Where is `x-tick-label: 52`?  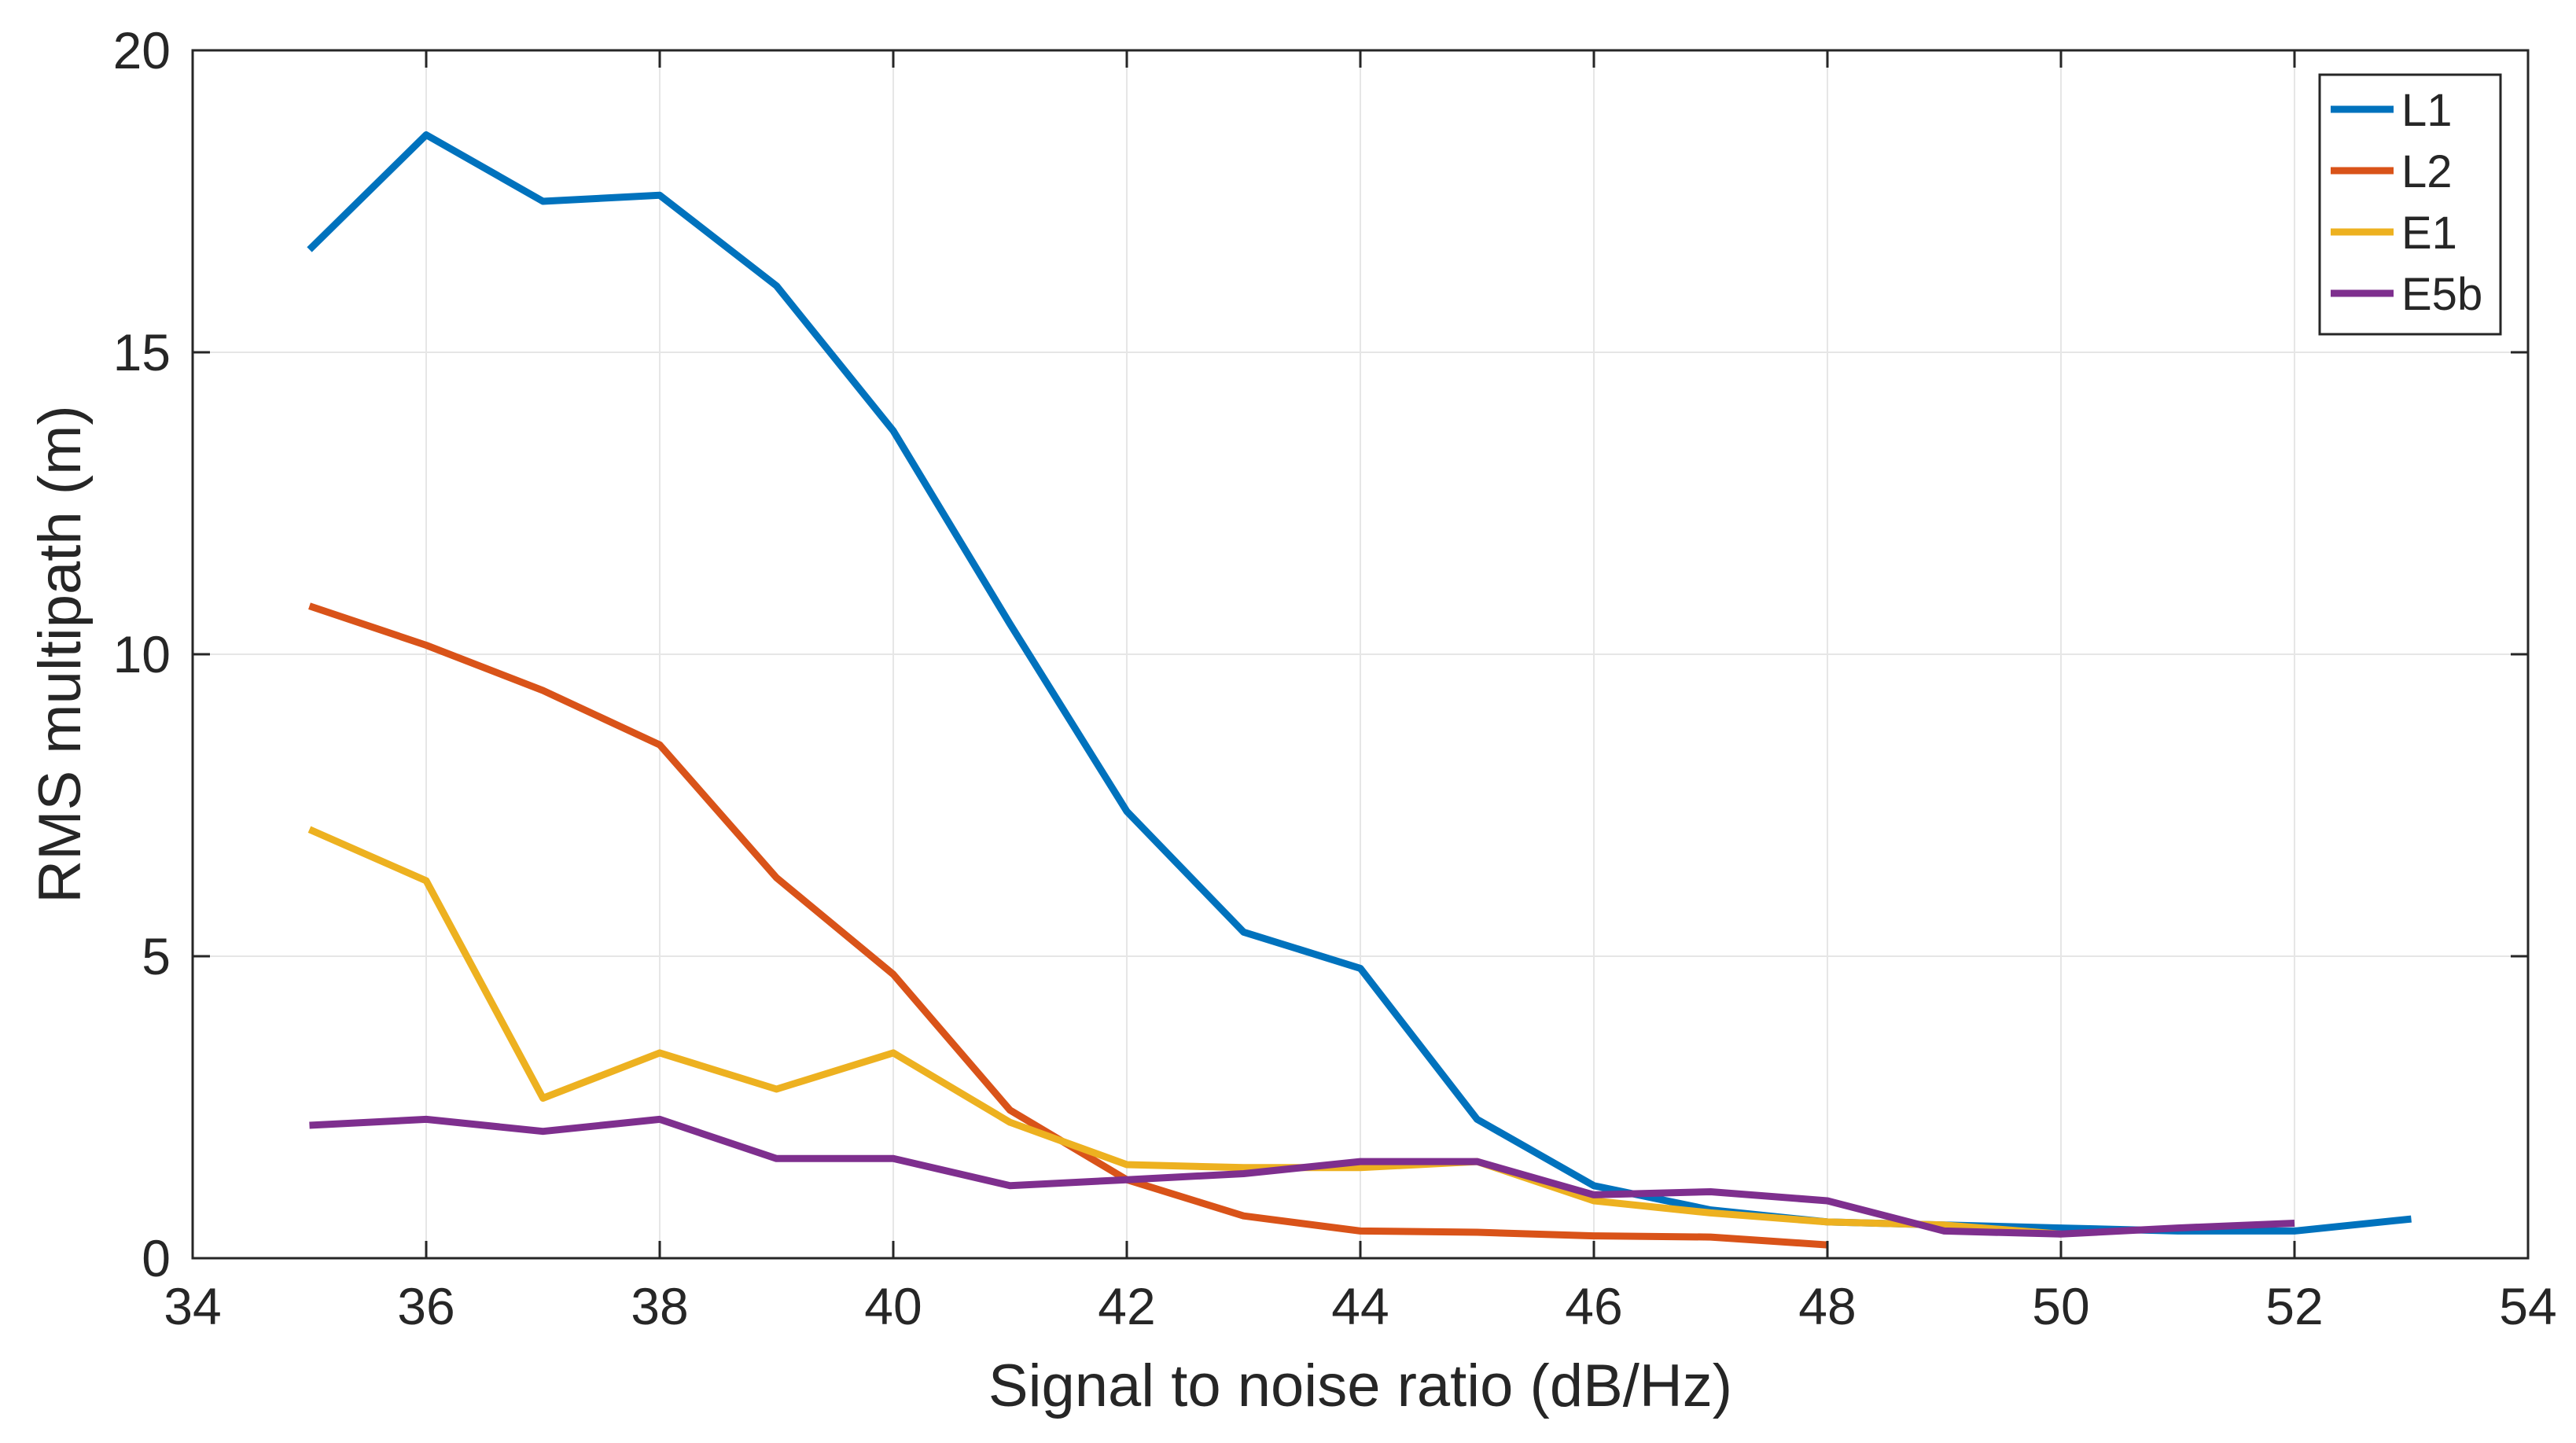 x-tick-label: 52 is located at coordinates (2294, 1306).